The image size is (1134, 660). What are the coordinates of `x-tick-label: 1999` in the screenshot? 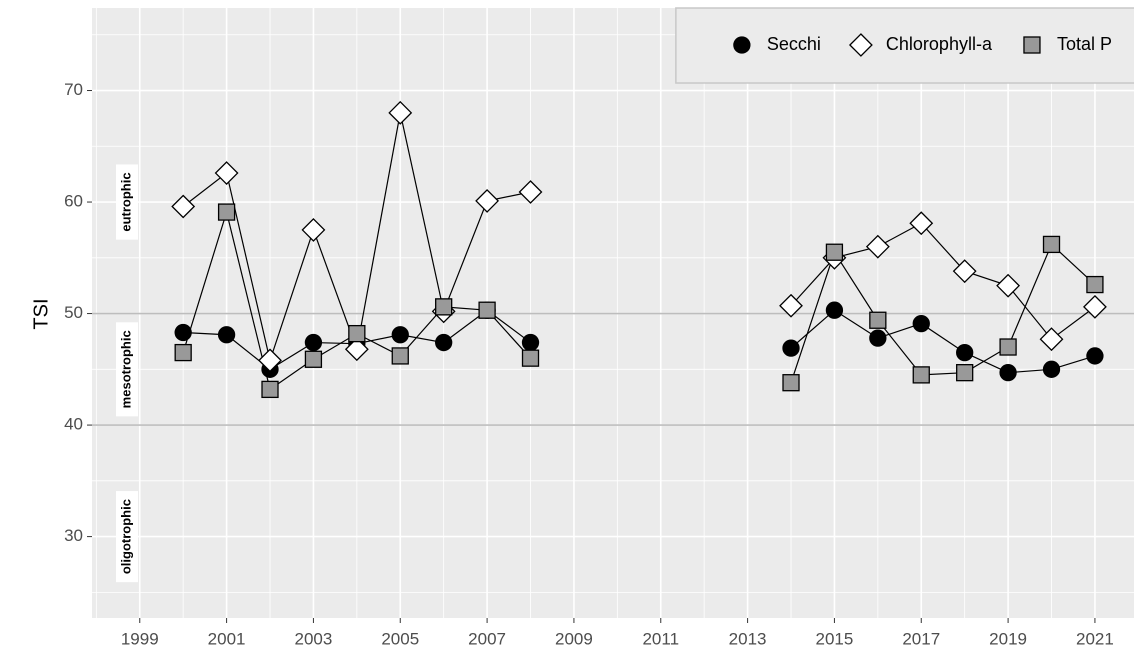 It's located at (140, 638).